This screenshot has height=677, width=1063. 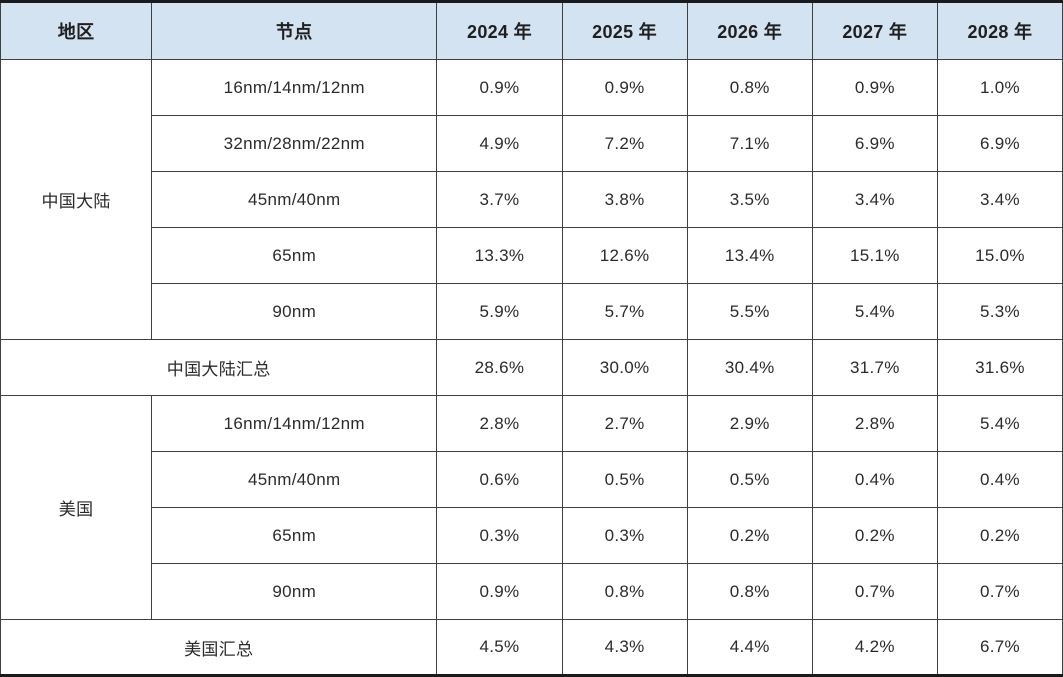 What do you see at coordinates (499, 255) in the screenshot?
I see `value-cell: 13.3%` at bounding box center [499, 255].